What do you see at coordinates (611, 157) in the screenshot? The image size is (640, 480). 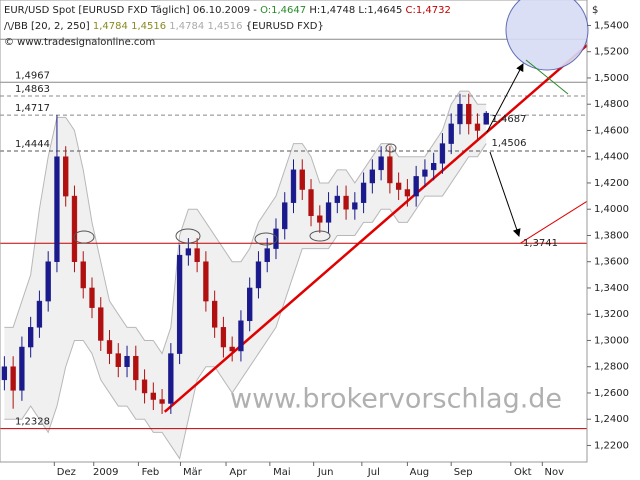 I see `y-tick-label: 1,4400` at bounding box center [611, 157].